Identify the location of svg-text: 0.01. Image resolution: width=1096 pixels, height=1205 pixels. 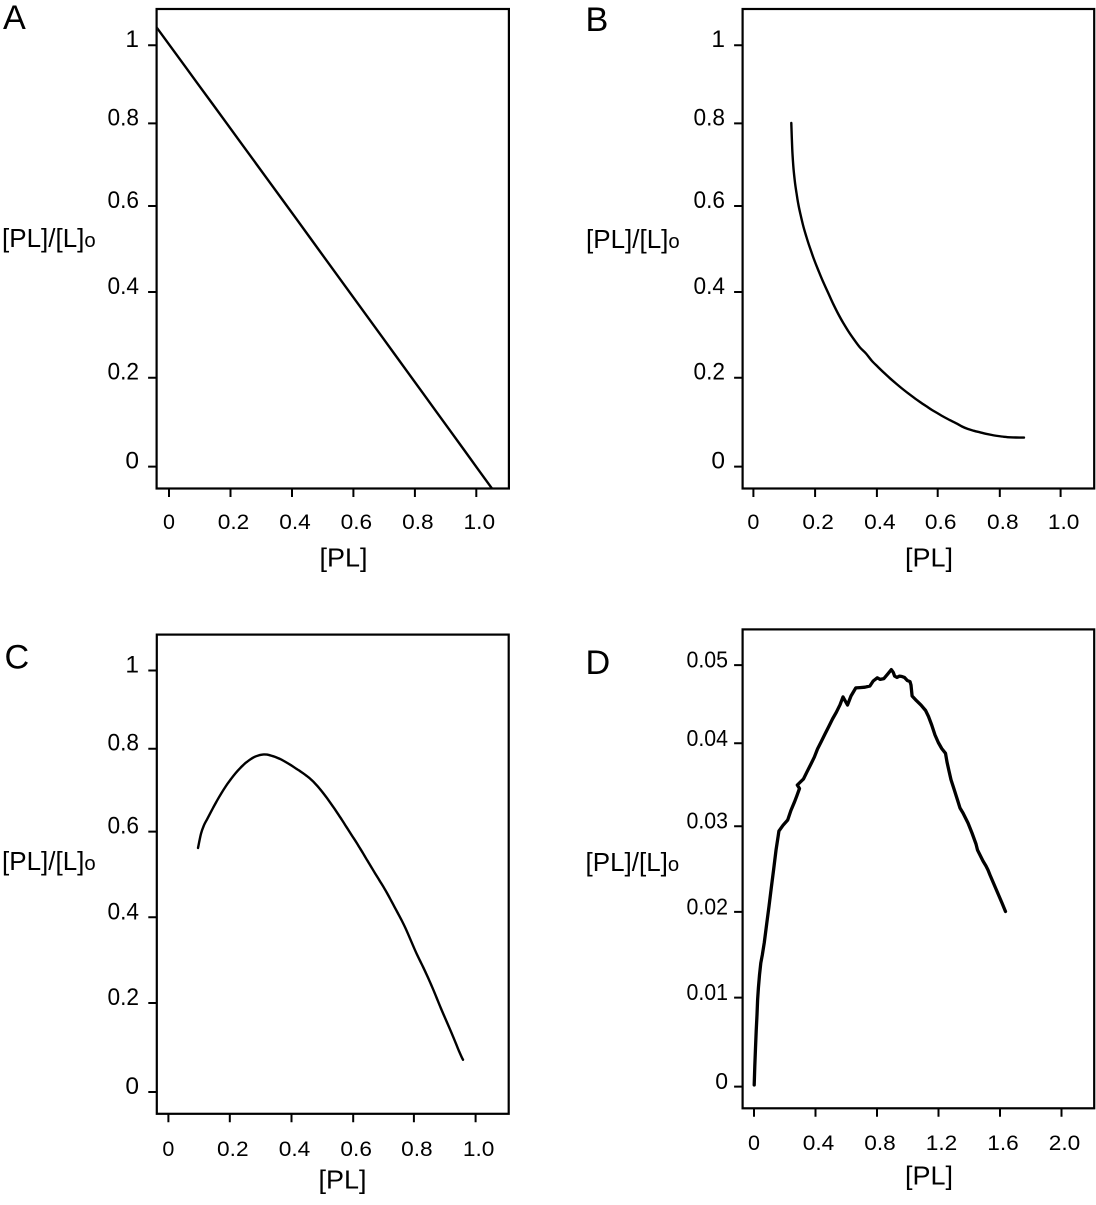
(708, 992).